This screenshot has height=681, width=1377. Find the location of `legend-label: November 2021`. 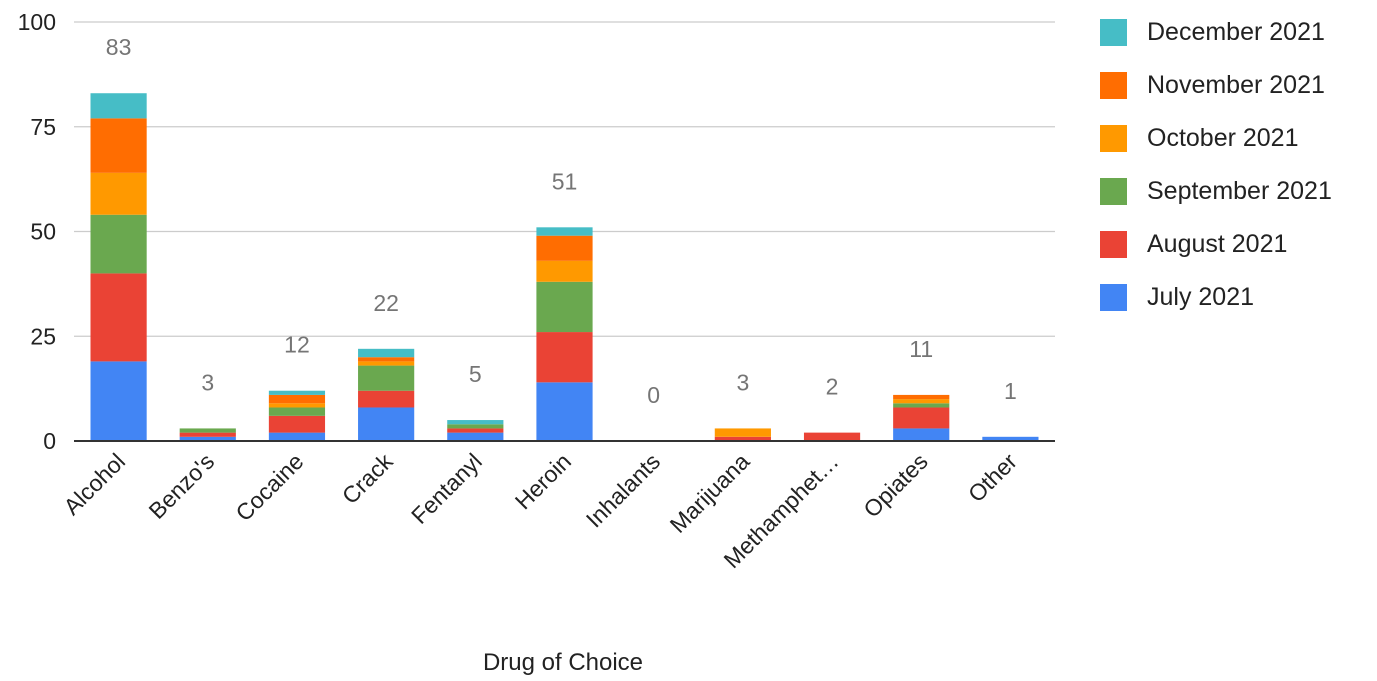

legend-label: November 2021 is located at coordinates (1236, 85).